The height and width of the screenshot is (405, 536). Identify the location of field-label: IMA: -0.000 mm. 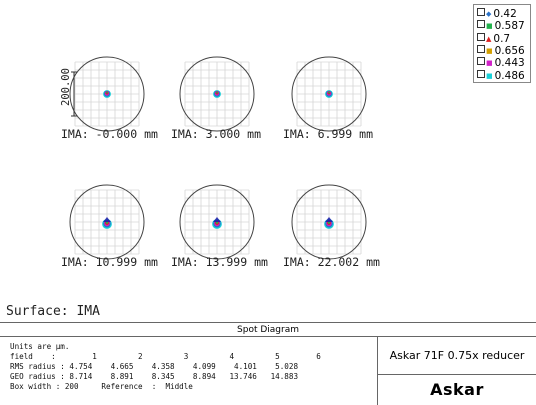
(109, 134).